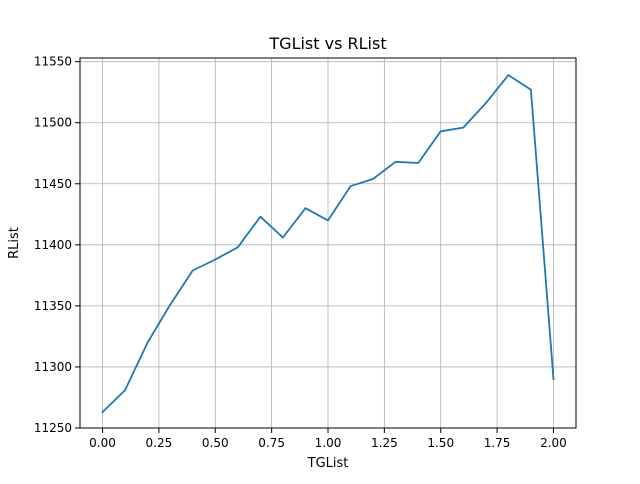  Describe the element at coordinates (53, 123) in the screenshot. I see `y-tick-label: 11500` at that location.